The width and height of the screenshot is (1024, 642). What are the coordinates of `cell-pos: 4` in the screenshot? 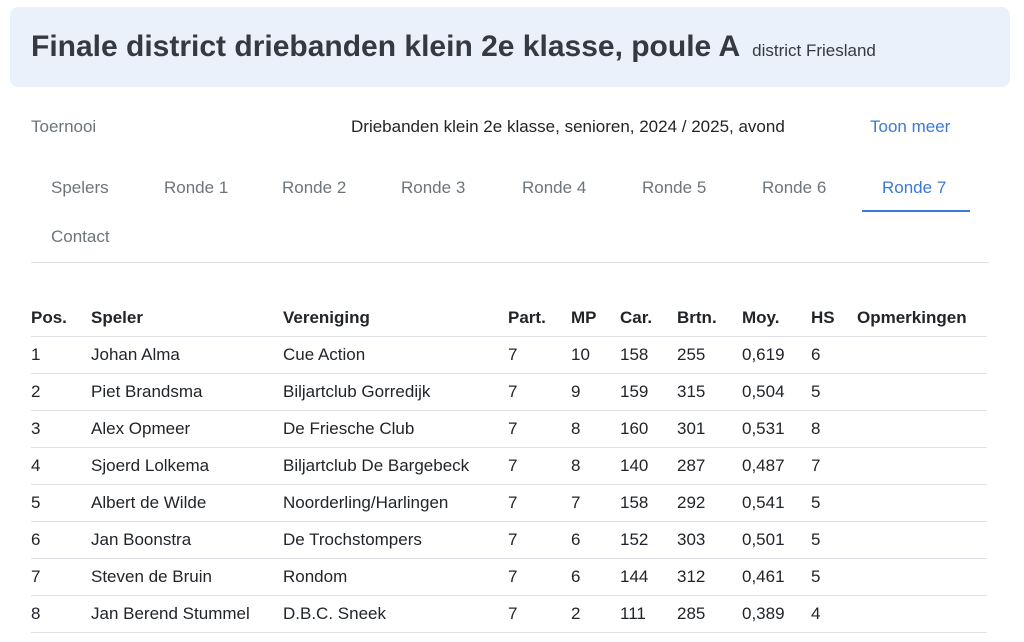 It's located at (61, 466).